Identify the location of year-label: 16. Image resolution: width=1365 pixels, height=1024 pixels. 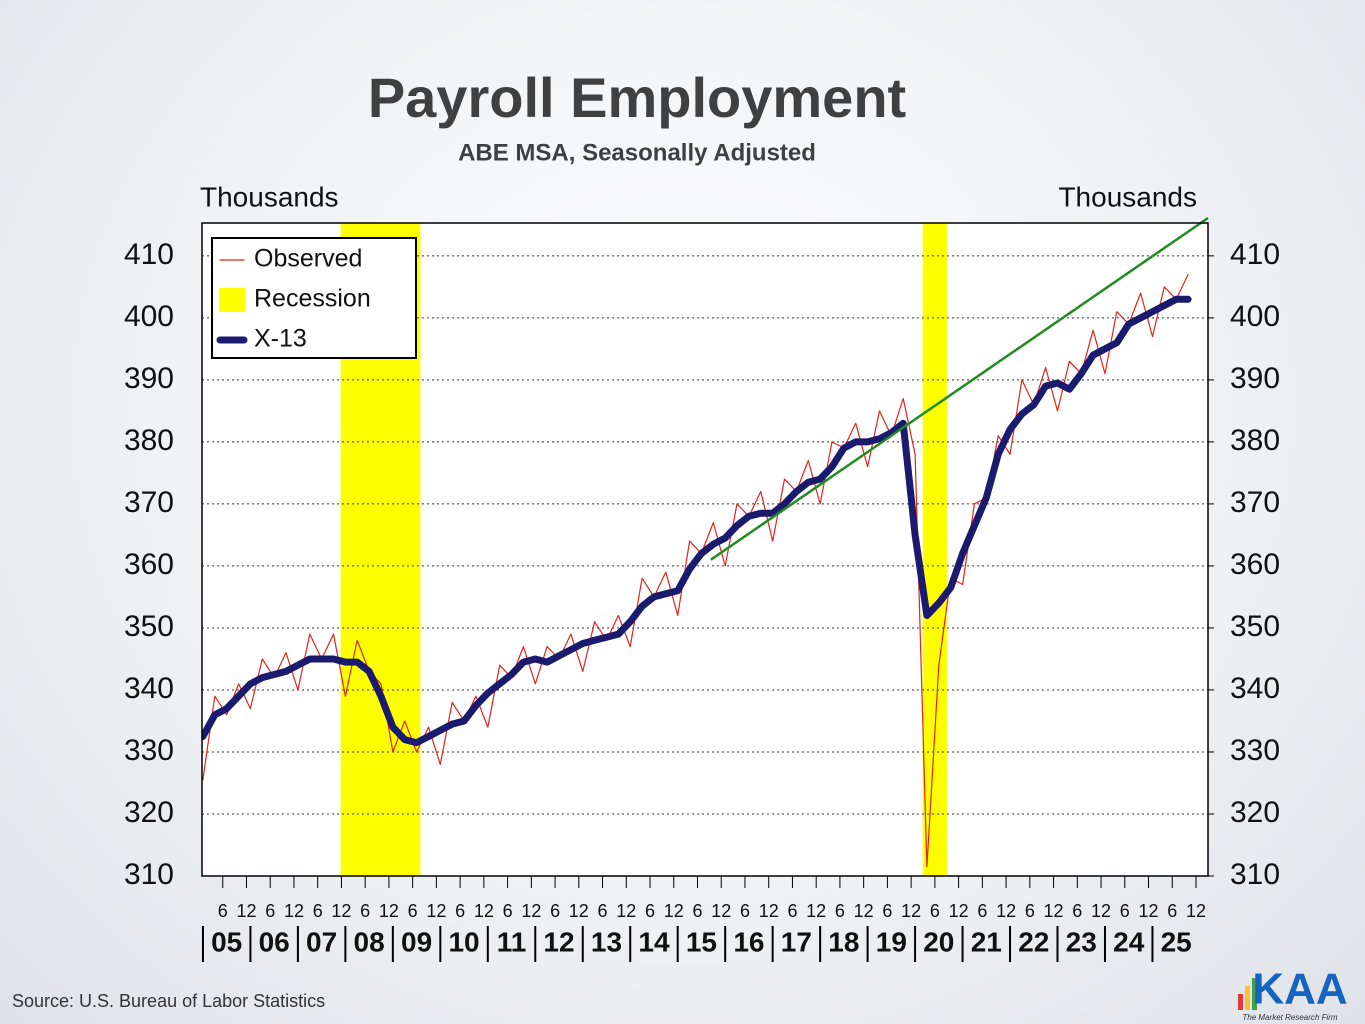
(748, 941).